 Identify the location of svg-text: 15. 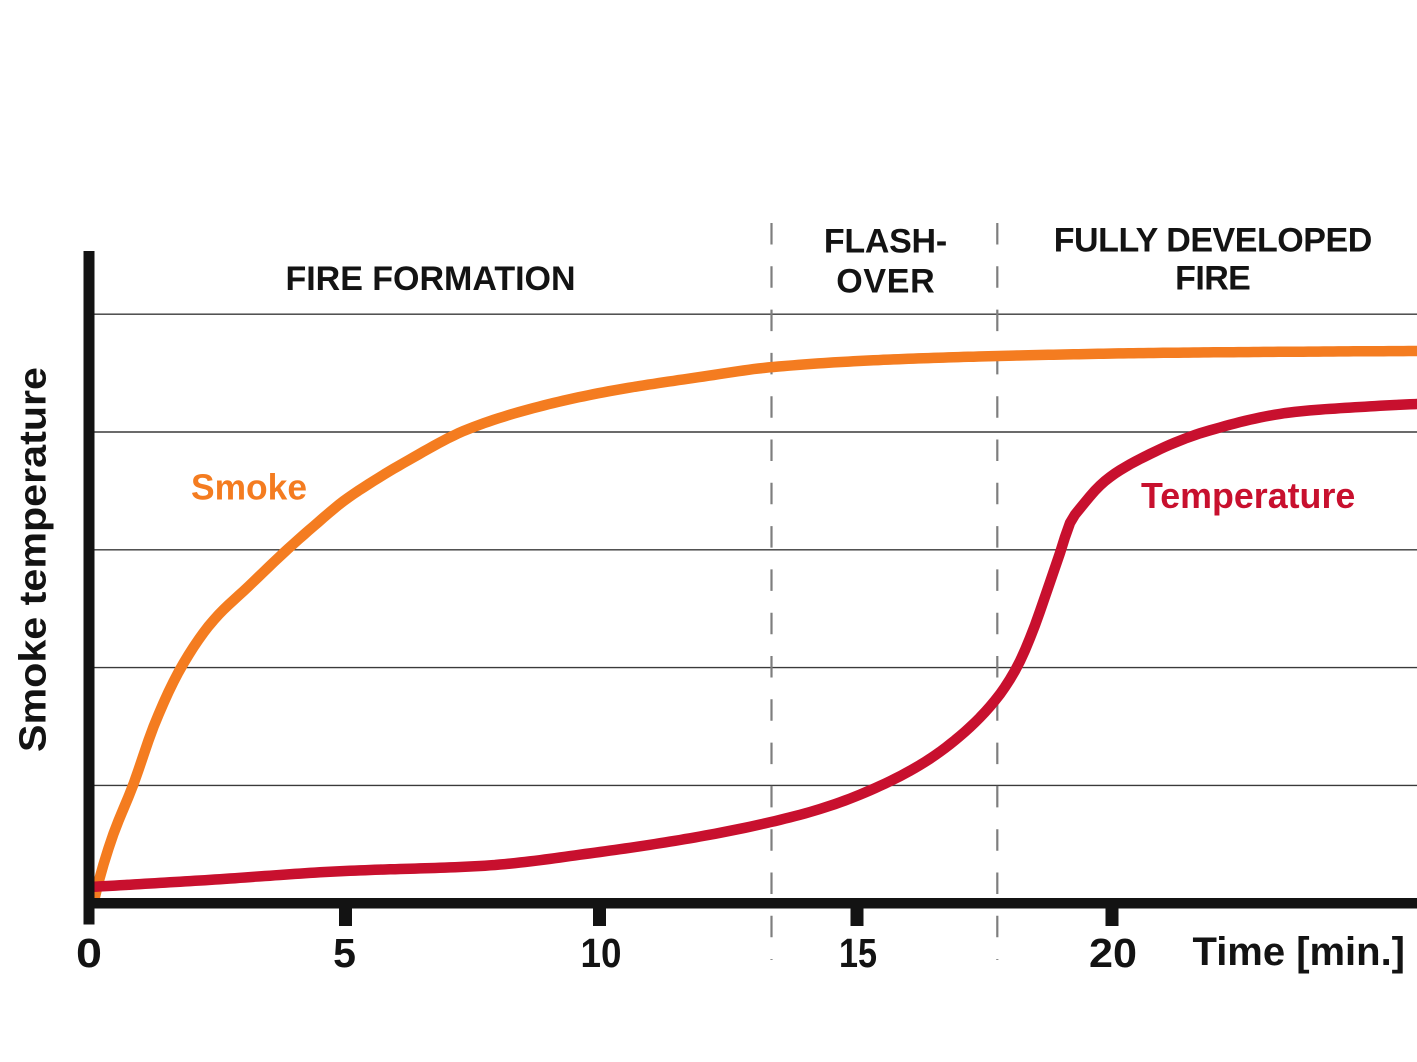
(858, 953).